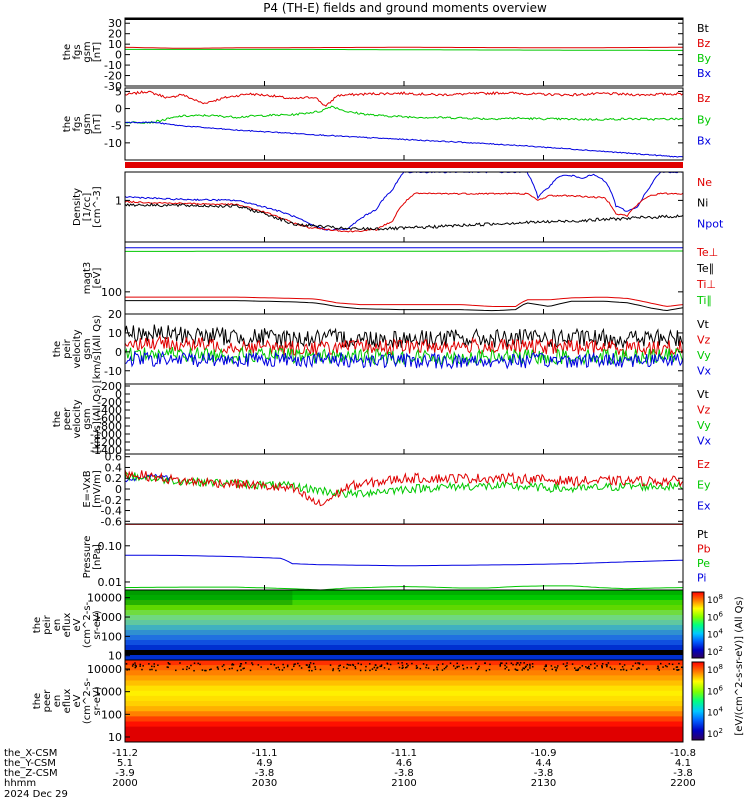 This screenshot has height=800, width=750. What do you see at coordinates (87, 700) in the screenshot?
I see `ylabel-line: (cm^2-s-` at bounding box center [87, 700].